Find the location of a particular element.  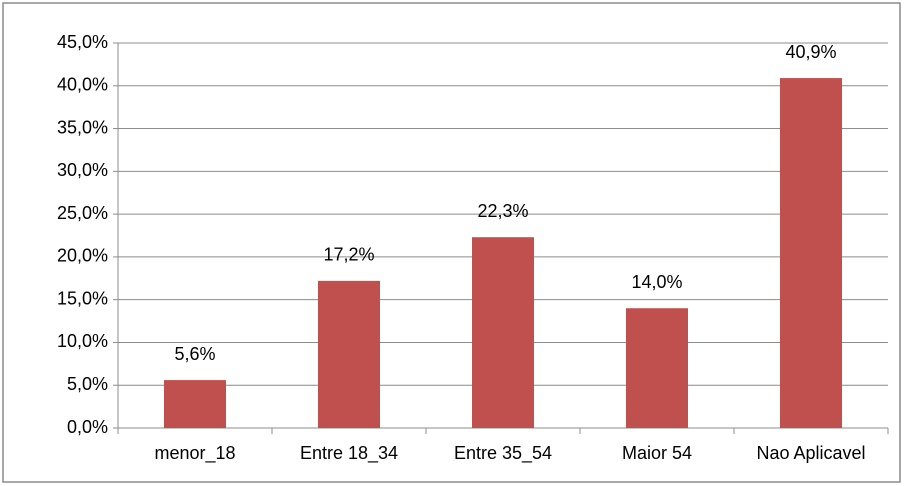

y-tick-label: 10,0% is located at coordinates (82, 341).